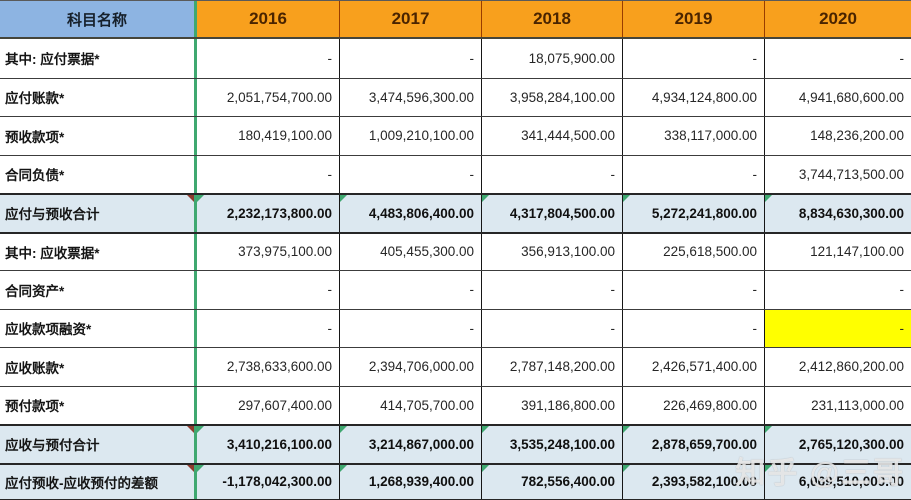 This screenshot has width=911, height=500. I want to click on value-cell: 121,147,100.00, so click(837, 251).